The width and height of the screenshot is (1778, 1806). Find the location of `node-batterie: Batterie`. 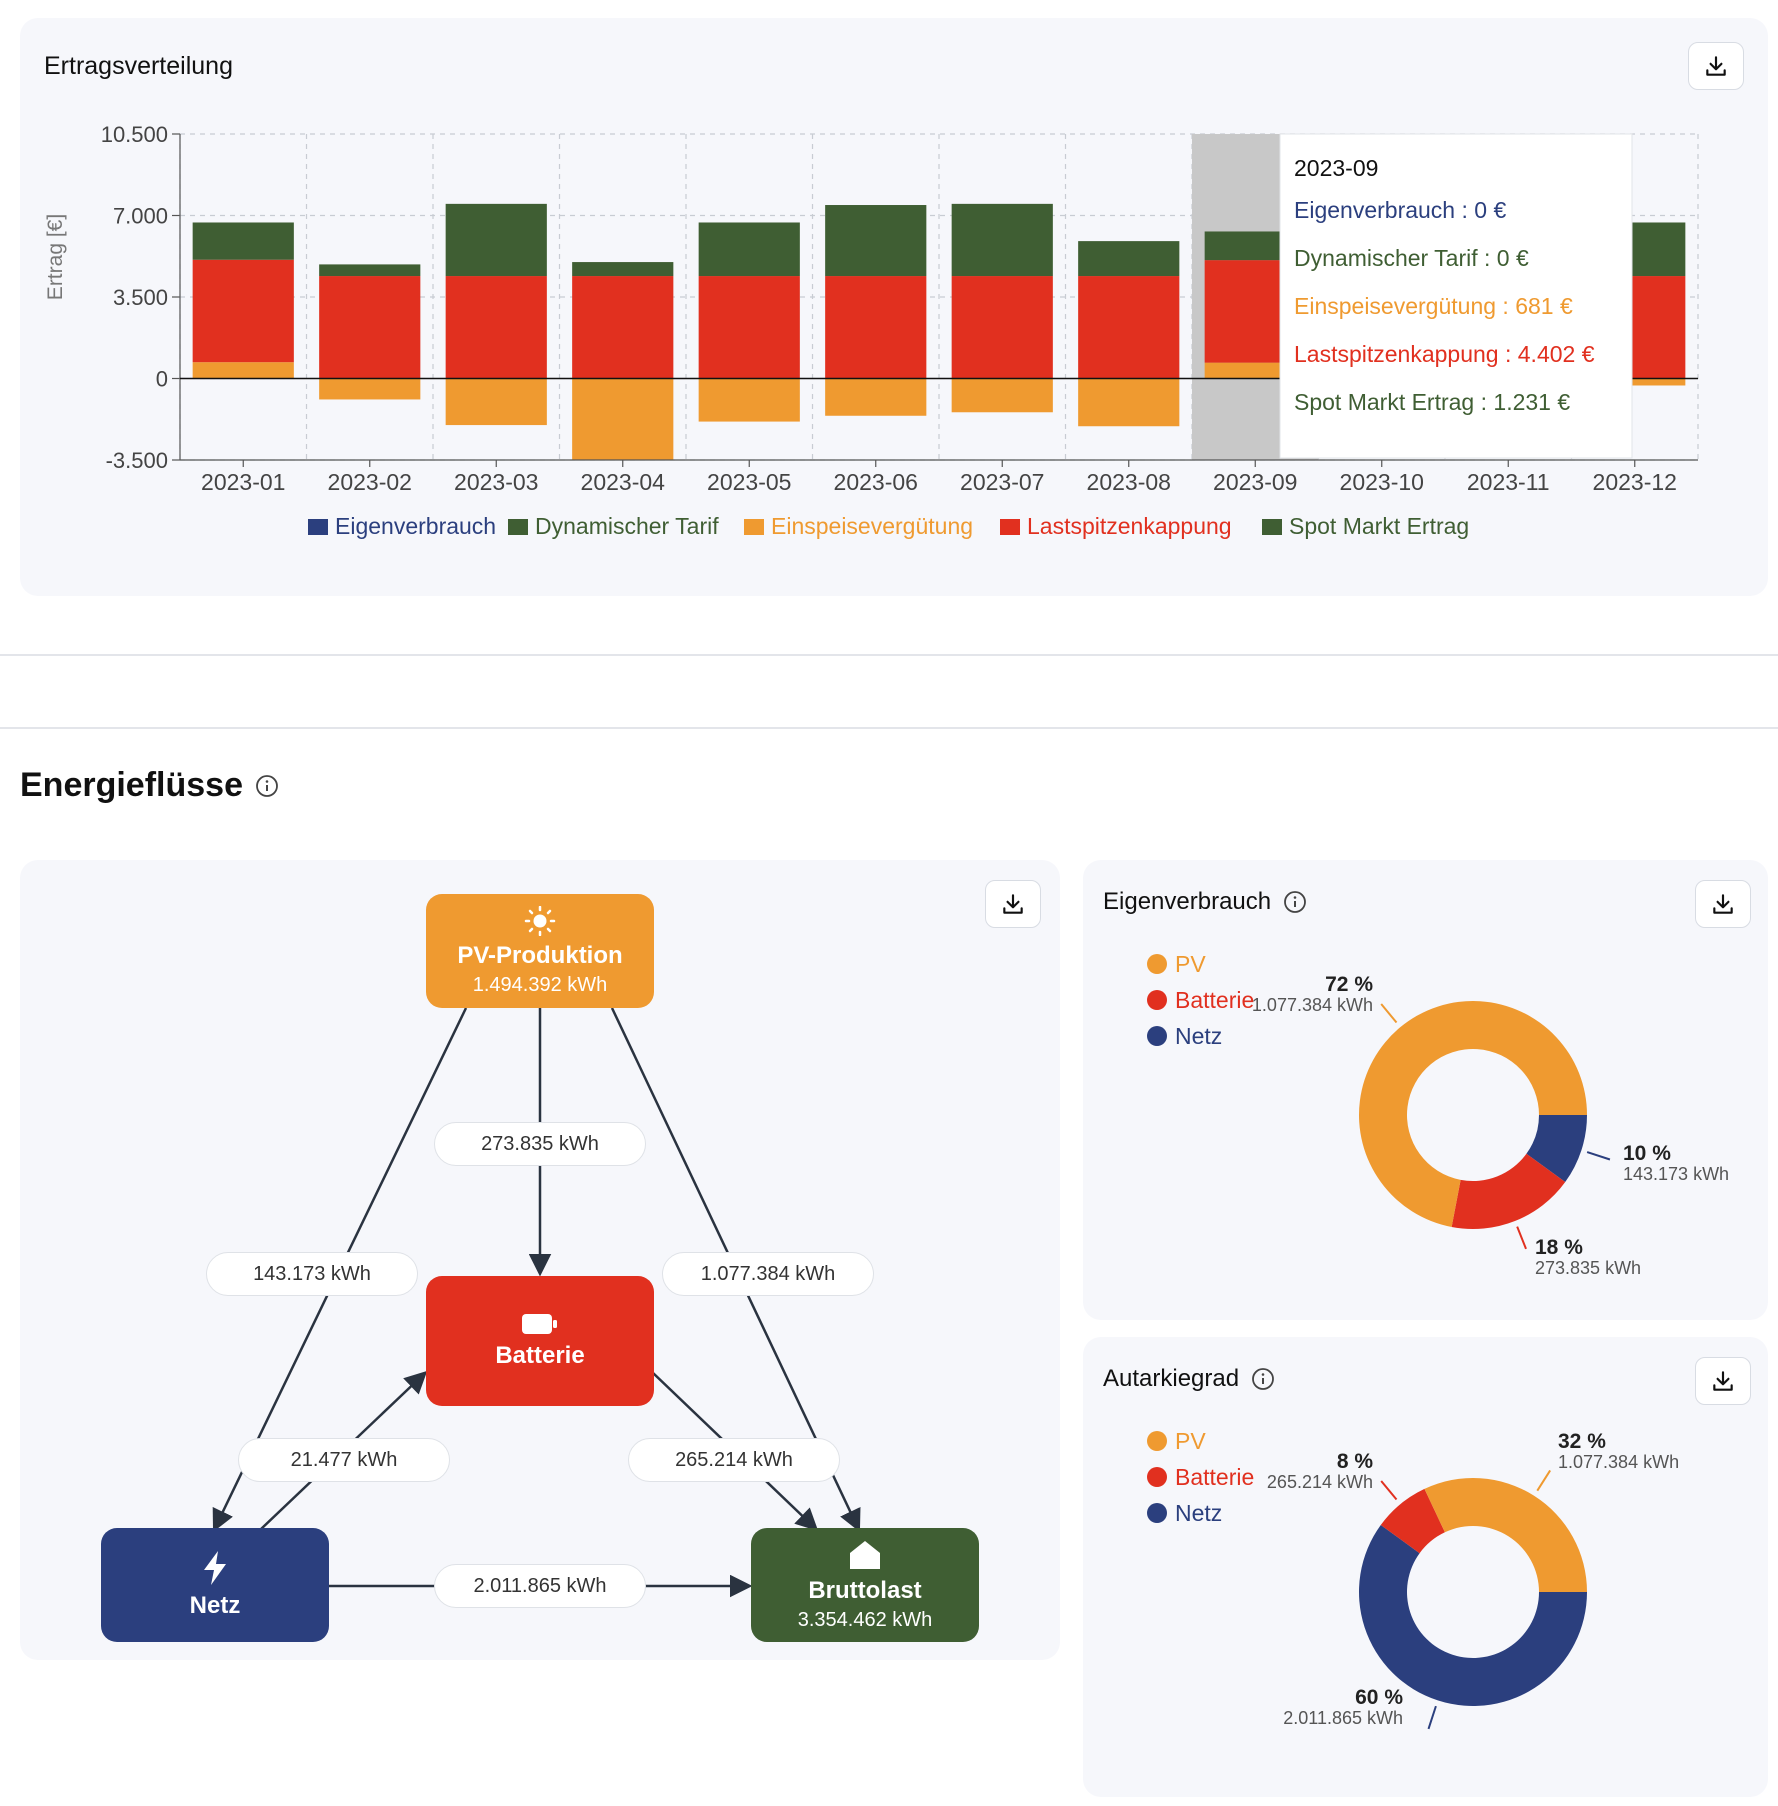

node-batterie: Batterie is located at coordinates (540, 1341).